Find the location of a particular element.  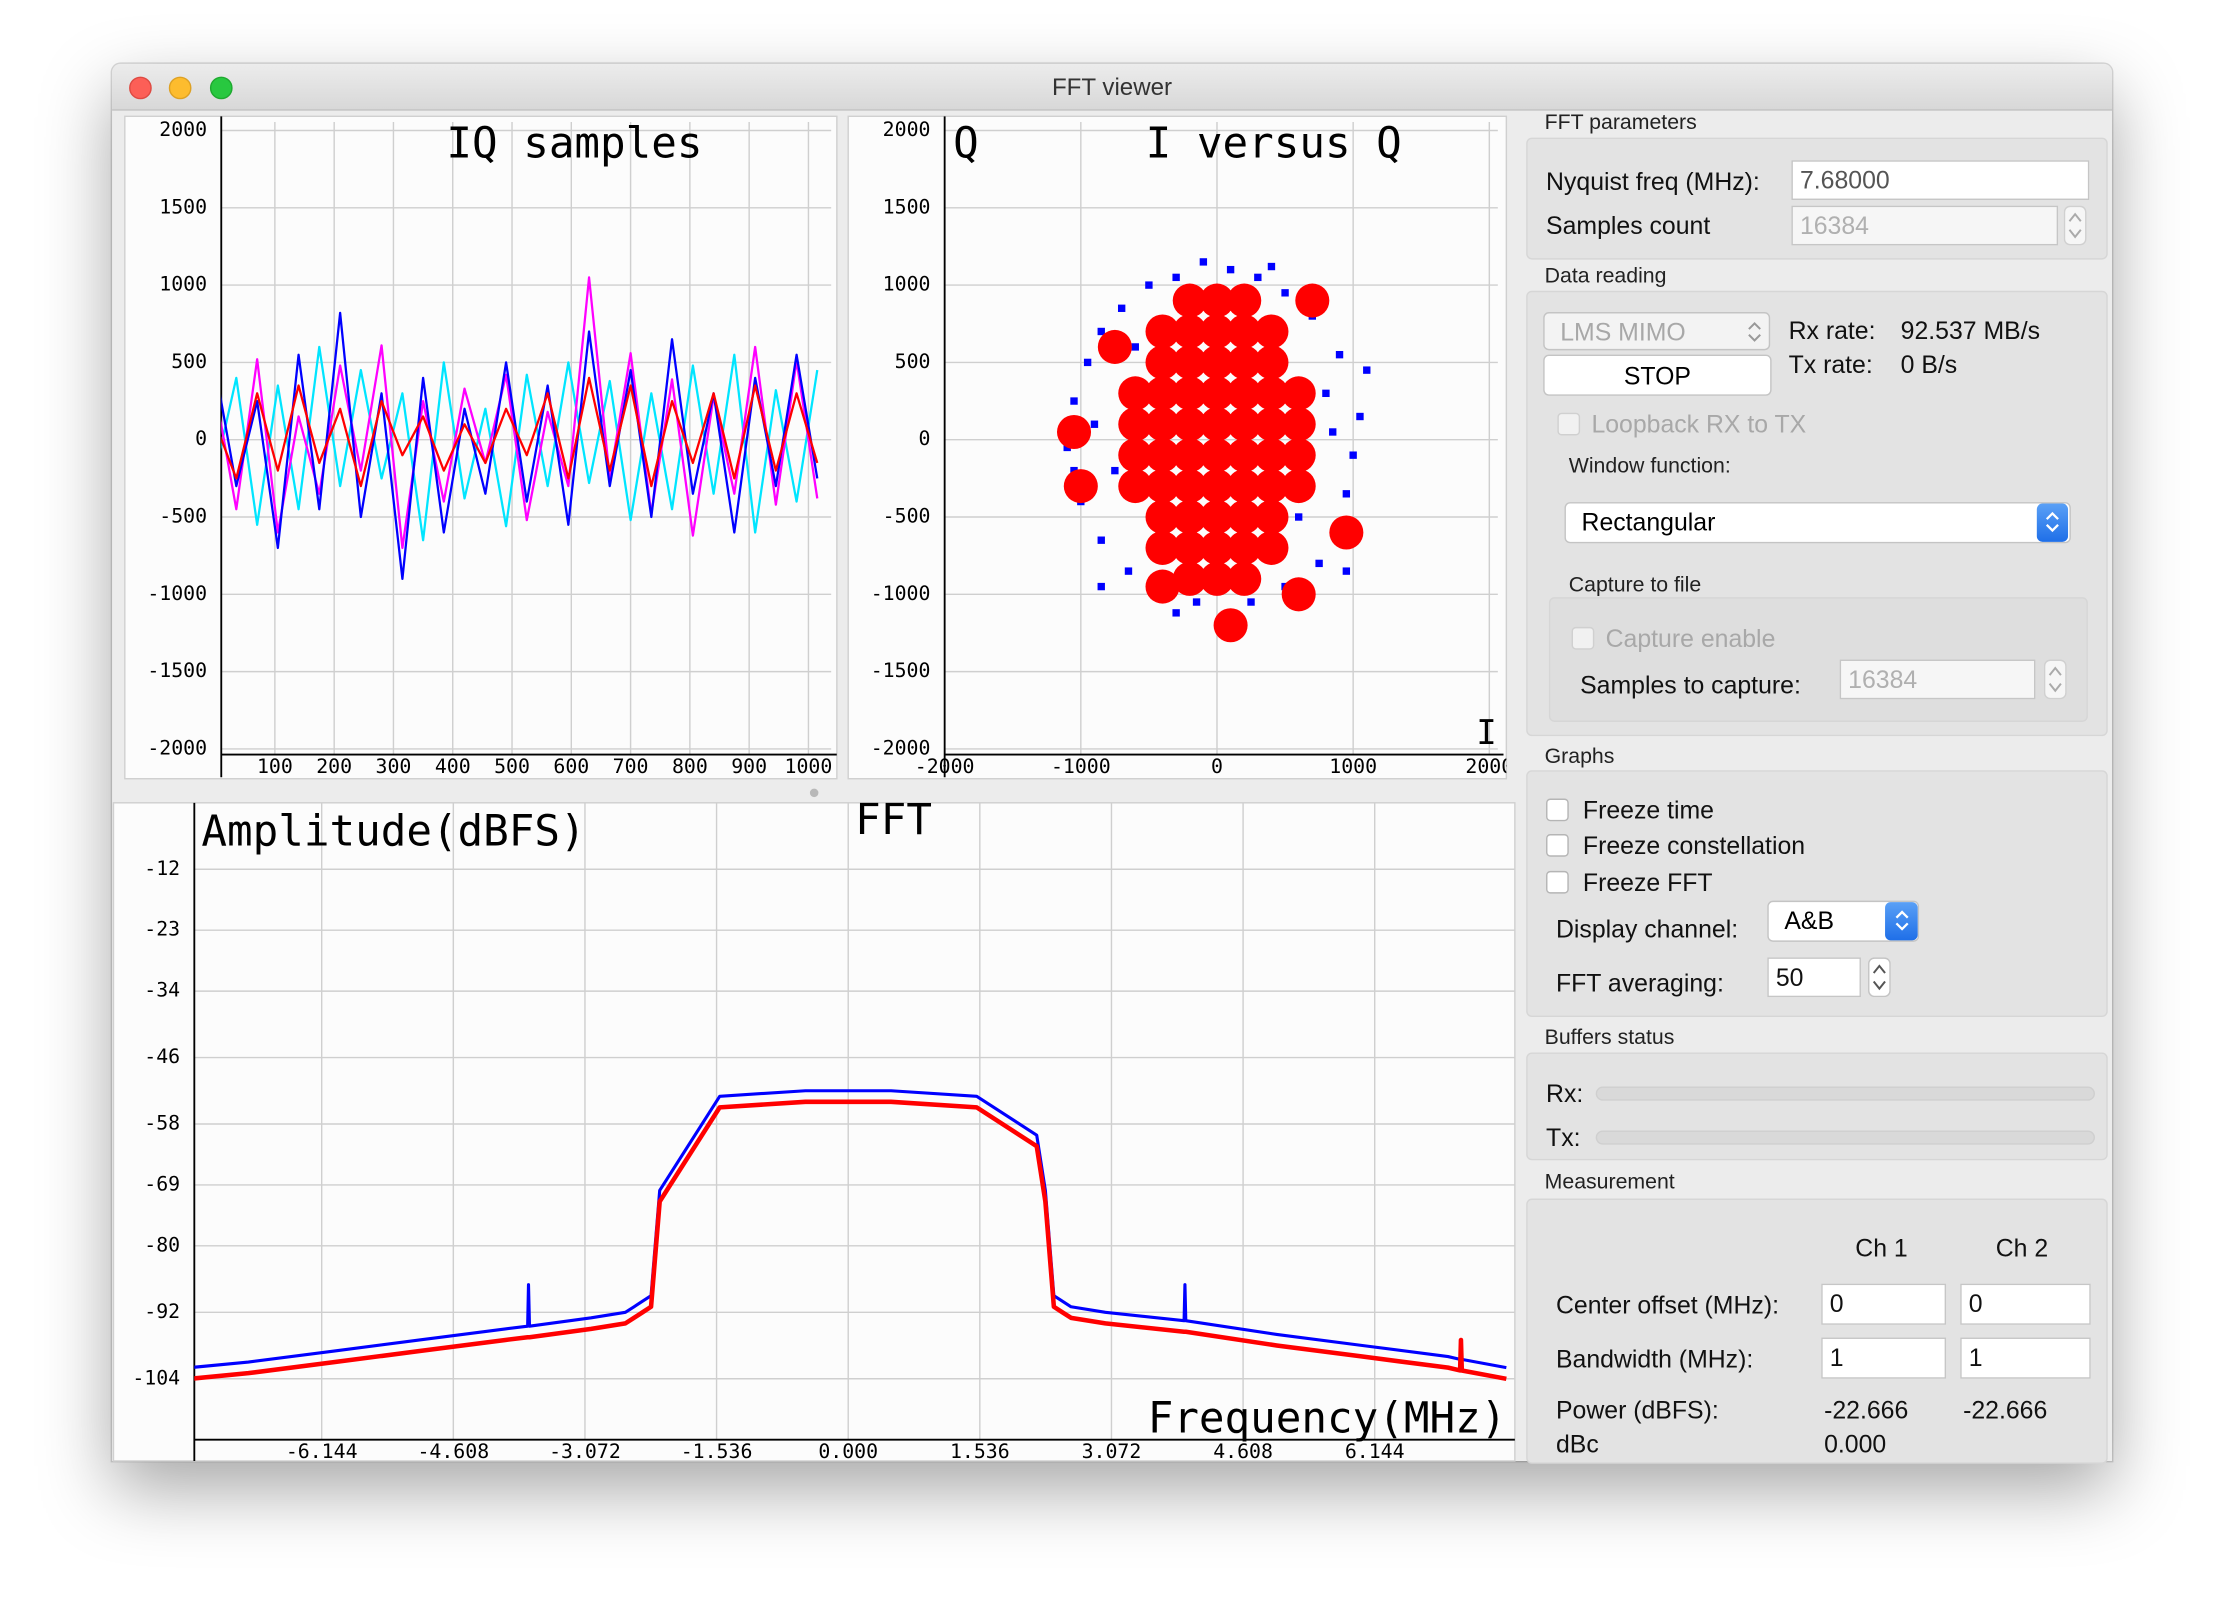

value: 92.537 MB/s is located at coordinates (1970, 330).